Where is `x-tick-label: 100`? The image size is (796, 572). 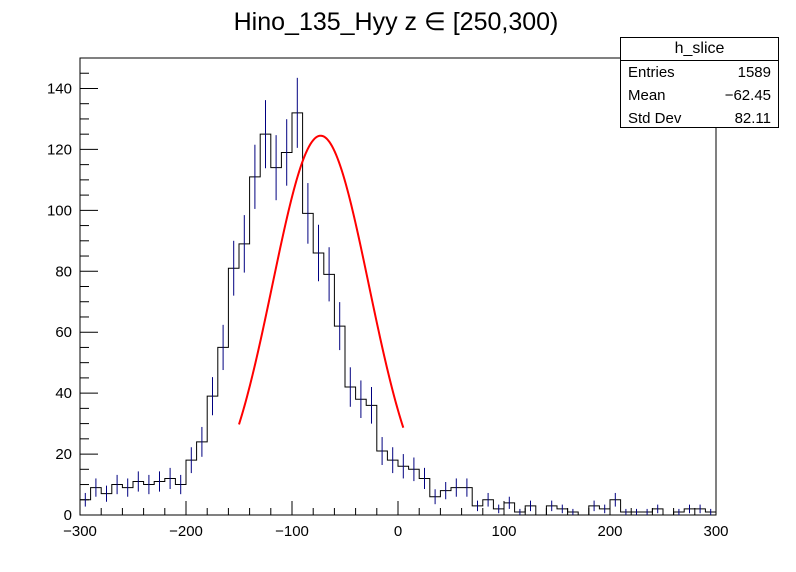 x-tick-label: 100 is located at coordinates (503, 531).